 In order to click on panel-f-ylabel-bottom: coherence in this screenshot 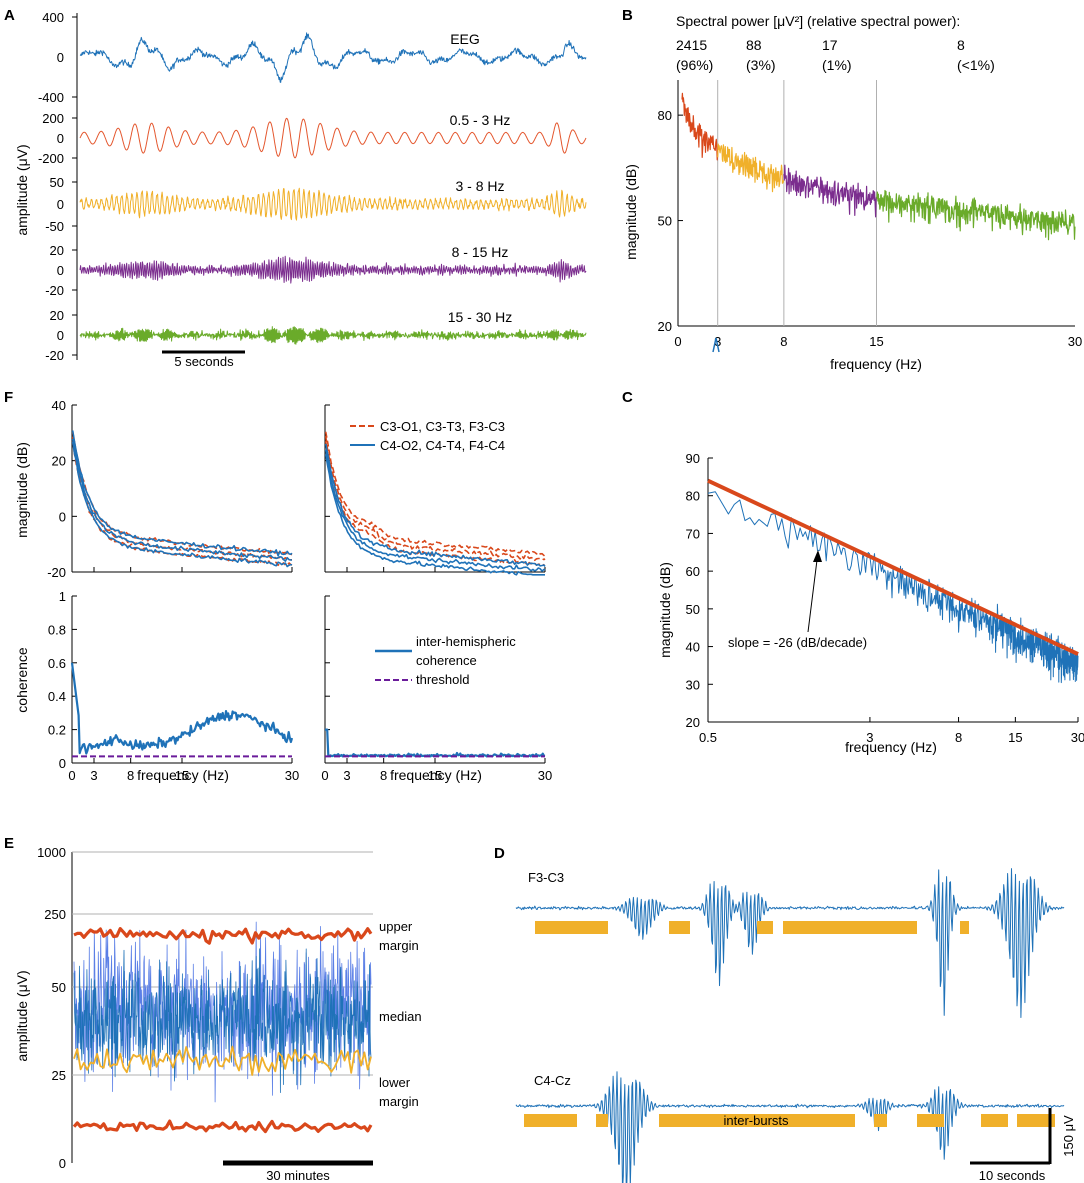, I will do `click(22, 680)`.